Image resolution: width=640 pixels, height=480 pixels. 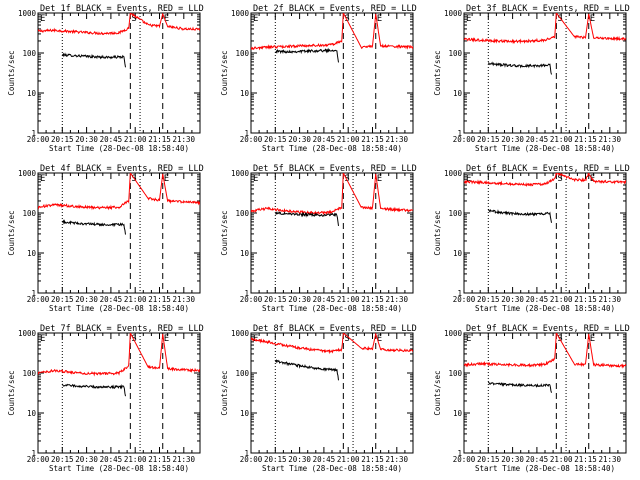 I want to click on panel-title: Det 6f BLACK = Events, RED = LLD, so click(x=548, y=169).